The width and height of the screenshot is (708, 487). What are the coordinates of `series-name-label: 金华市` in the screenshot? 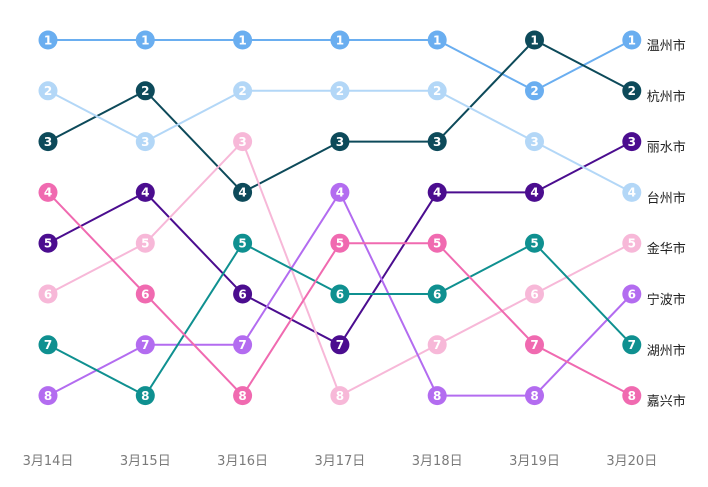 It's located at (666, 249).